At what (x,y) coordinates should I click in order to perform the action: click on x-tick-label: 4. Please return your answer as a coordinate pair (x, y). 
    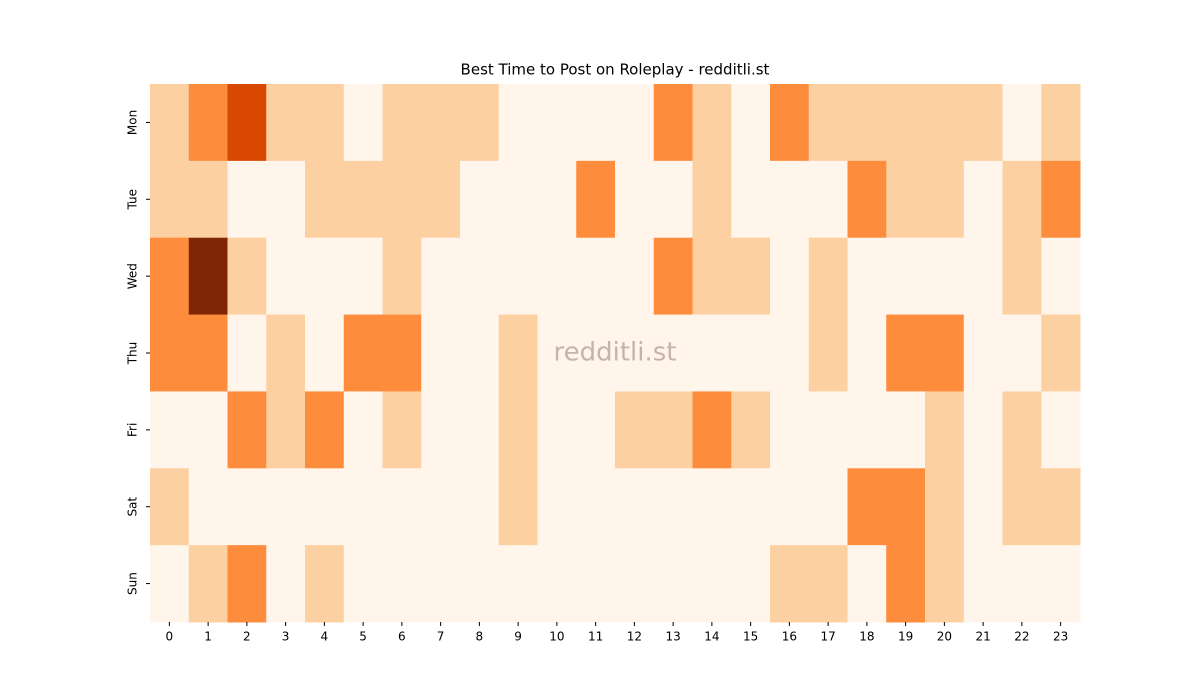
    Looking at the image, I should click on (325, 637).